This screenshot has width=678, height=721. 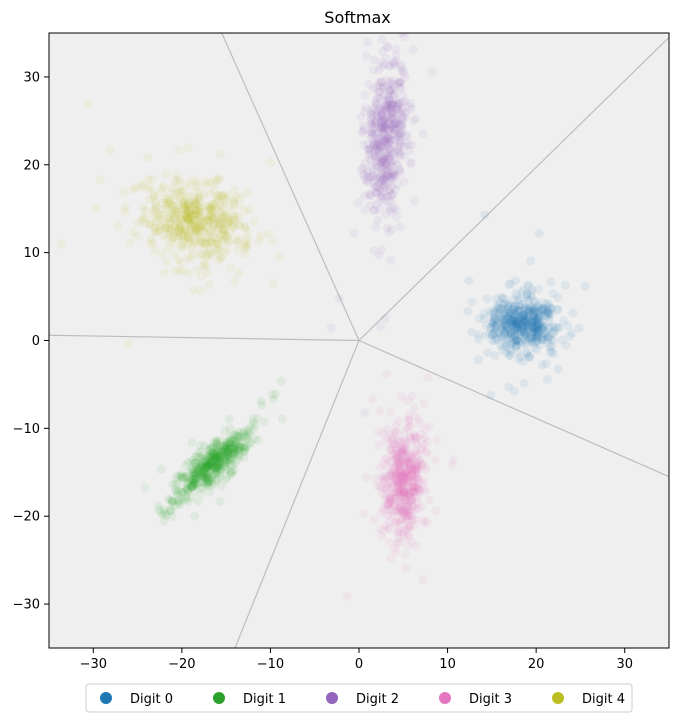 What do you see at coordinates (270, 664) in the screenshot?
I see `x-tick-label: −10` at bounding box center [270, 664].